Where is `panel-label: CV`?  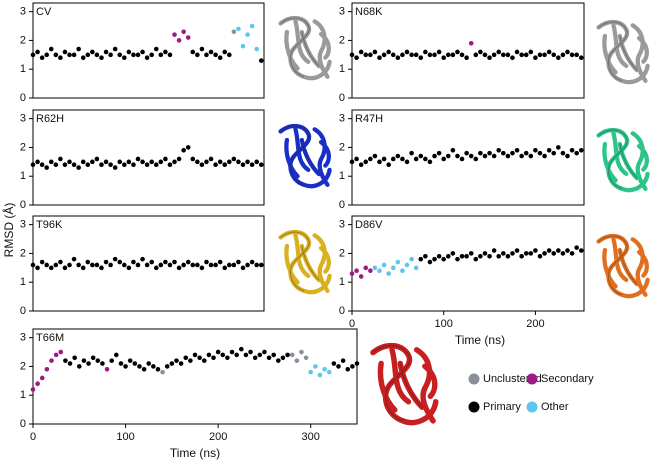 panel-label: CV is located at coordinates (44, 12).